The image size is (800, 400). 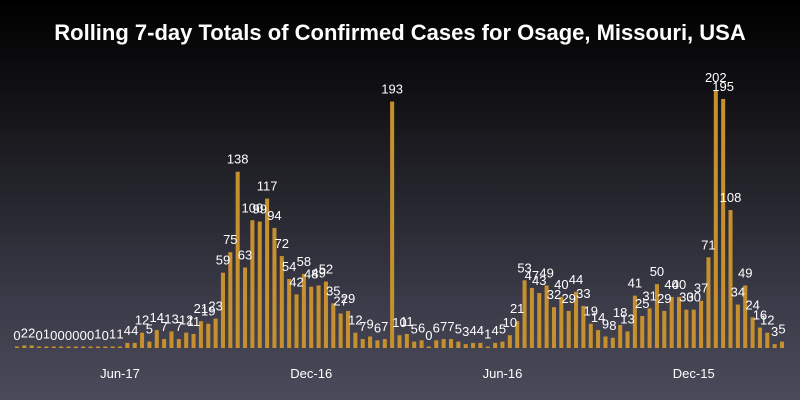 I want to click on value-label-88: 29, so click(x=664, y=298).